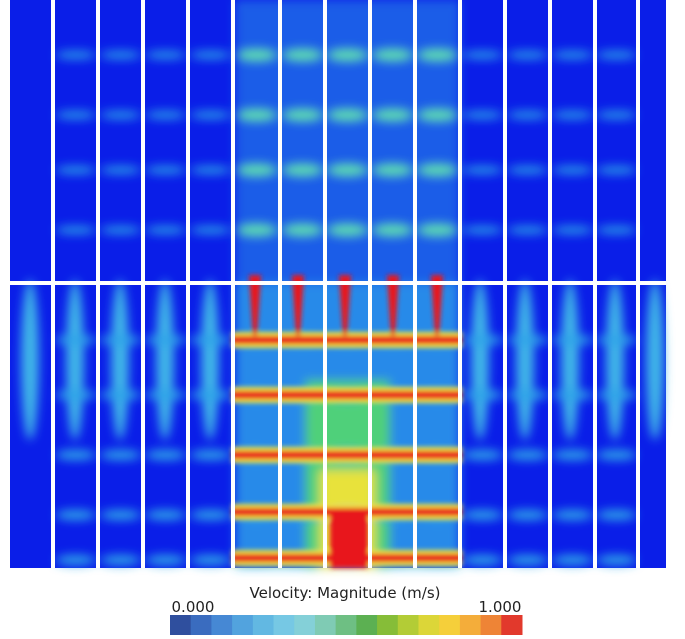 The height and width of the screenshot is (639, 685). I want to click on colorbar, so click(346, 625).